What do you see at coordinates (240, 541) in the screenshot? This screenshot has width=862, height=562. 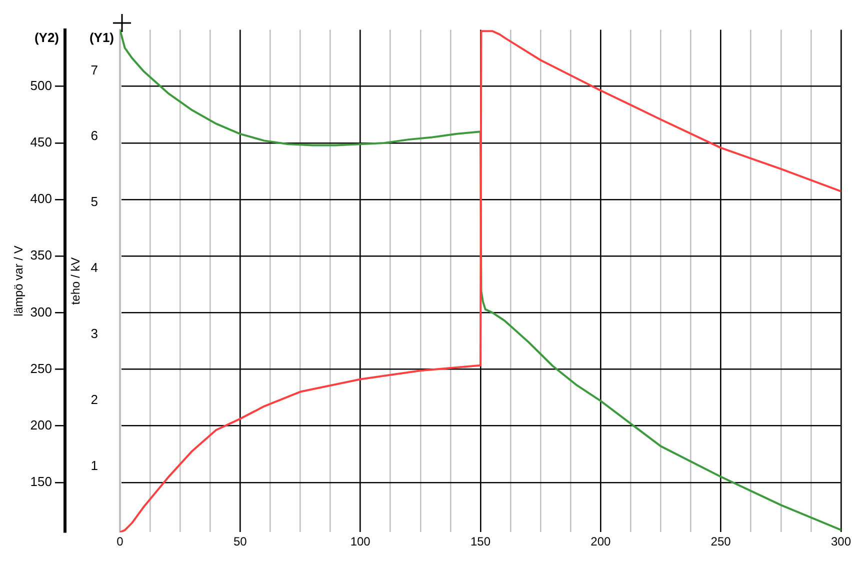 I see `x-tick-label: 50` at bounding box center [240, 541].